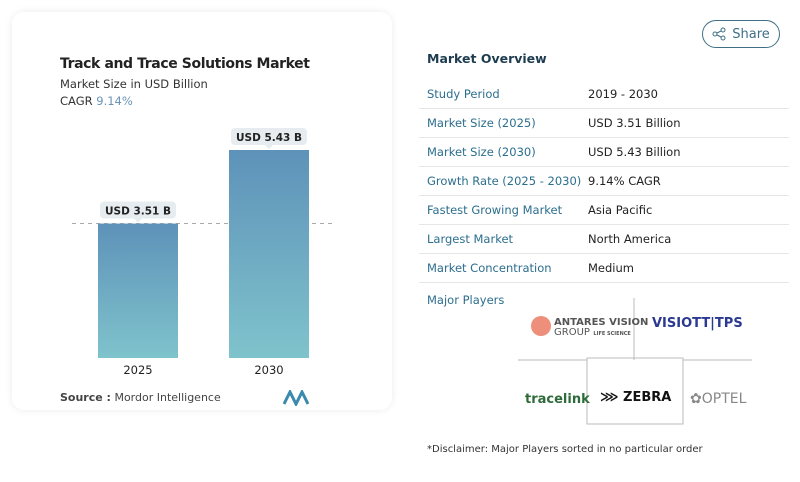 This screenshot has width=800, height=482. What do you see at coordinates (601, 327) in the screenshot?
I see `logo-antares: ANTARES VISION GROUP LIFE SCIENCE` at bounding box center [601, 327].